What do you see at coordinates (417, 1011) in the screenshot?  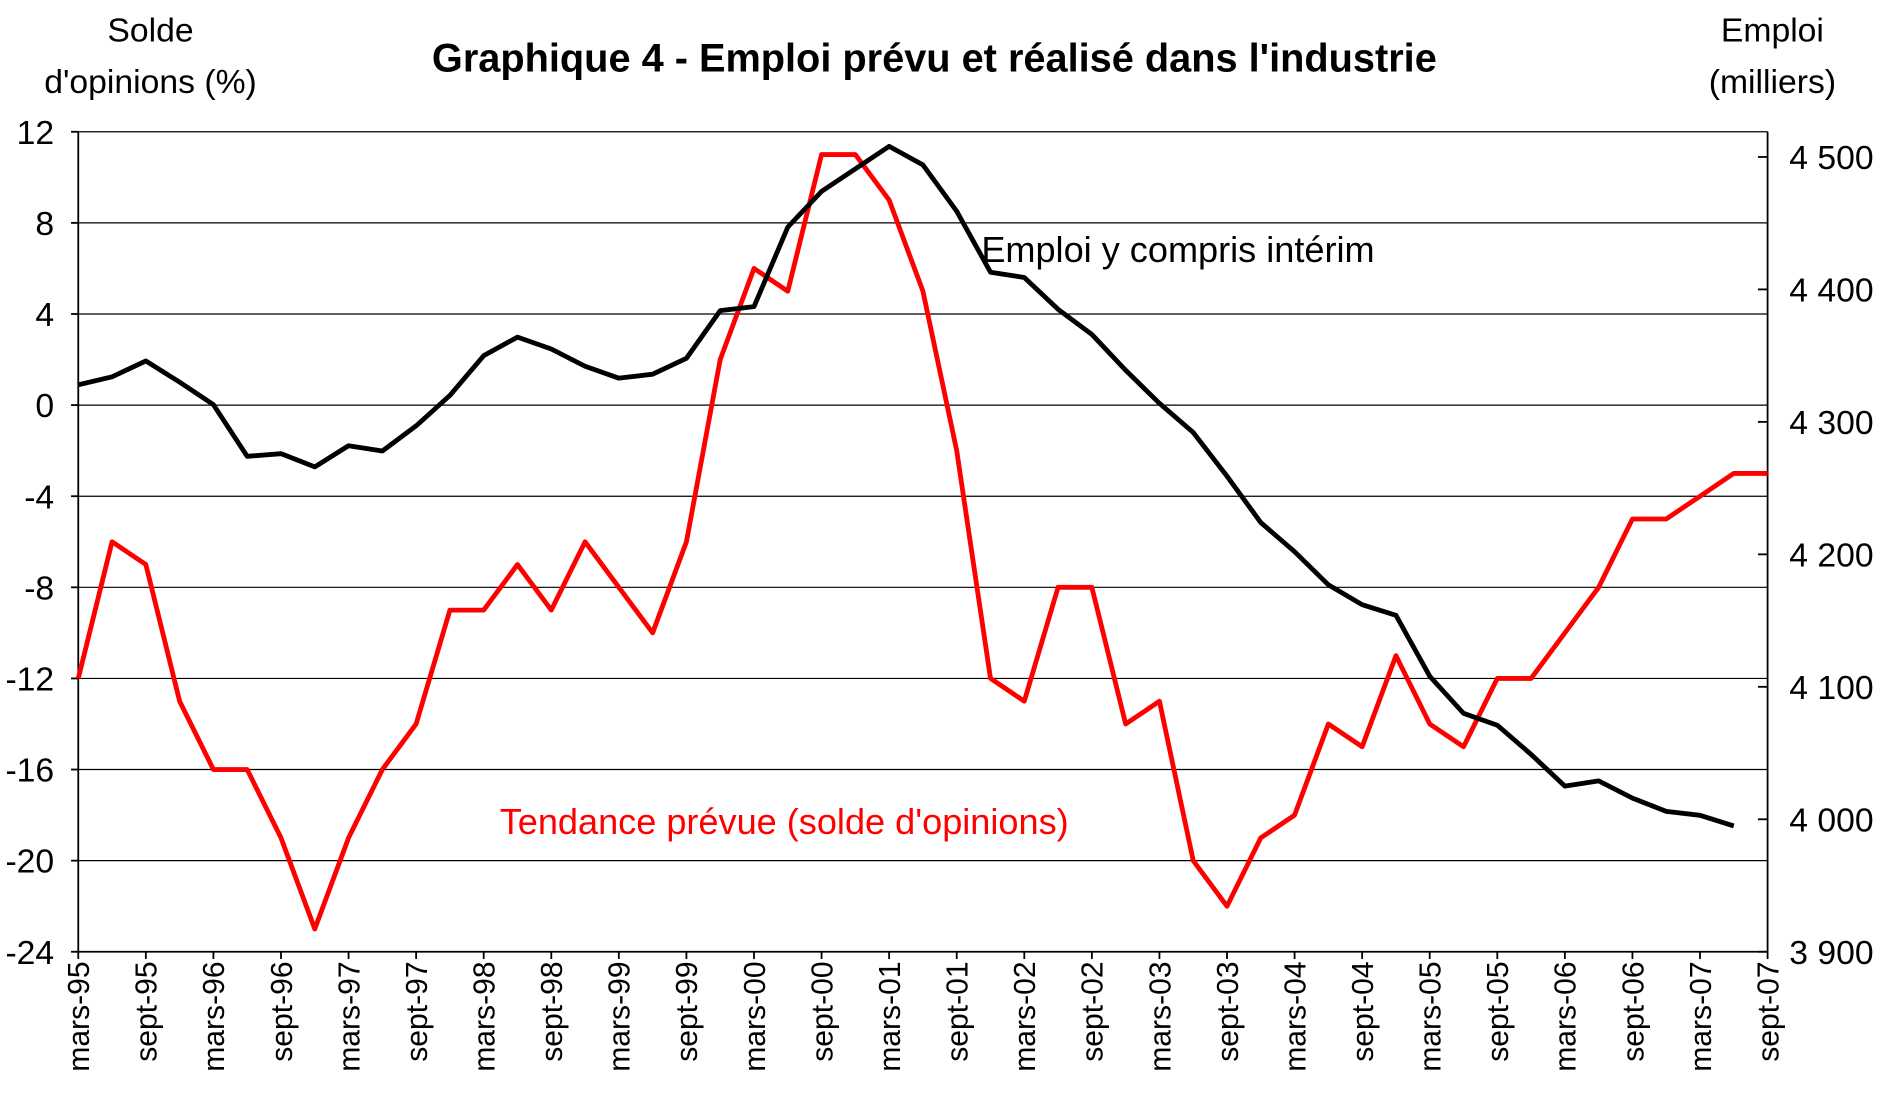 I see `x-tick-label: sept-97` at bounding box center [417, 1011].